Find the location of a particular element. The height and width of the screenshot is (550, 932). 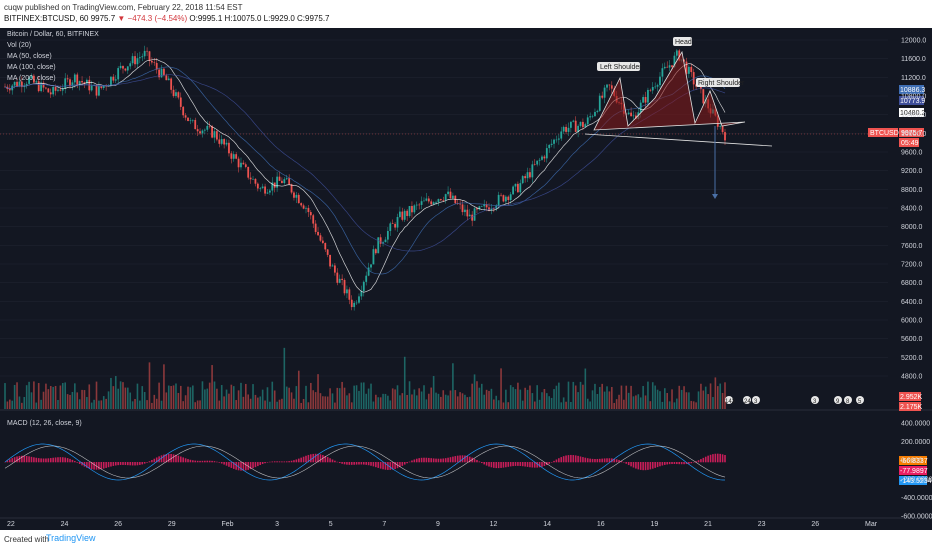

volume-bars is located at coordinates (365, 378).